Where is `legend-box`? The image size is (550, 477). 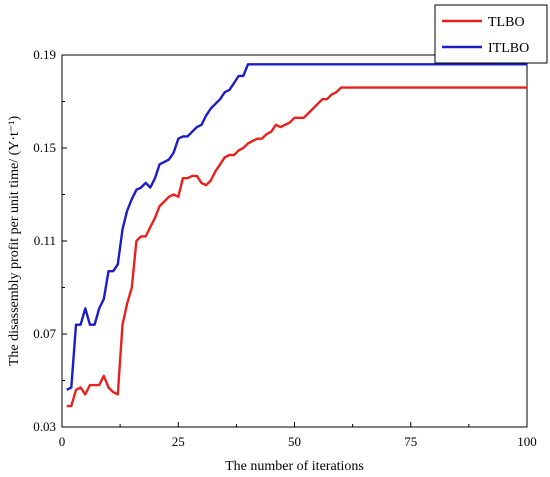 legend-box is located at coordinates (491, 34).